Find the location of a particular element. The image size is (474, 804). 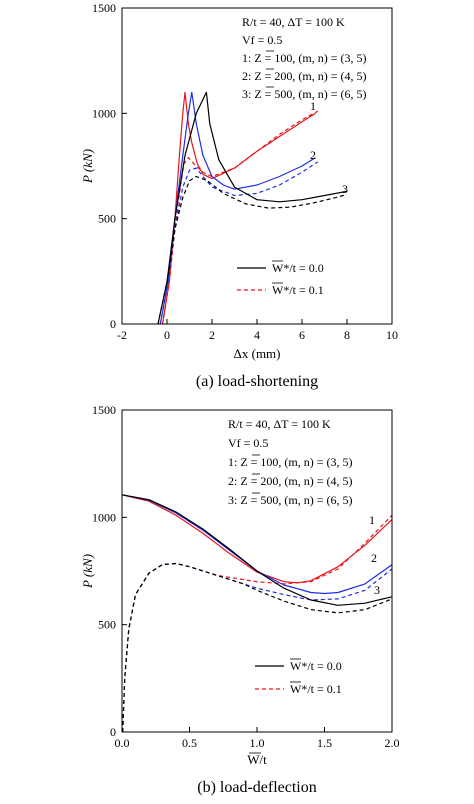

x-tick-label: 1.0 is located at coordinates (257, 743).